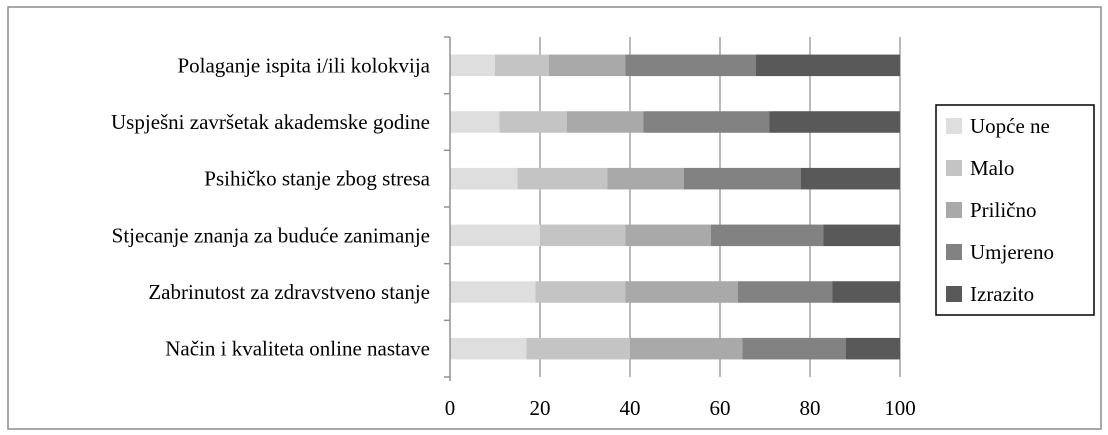 The image size is (1108, 435). Describe the element at coordinates (472, 65) in the screenshot. I see `bar-uopce-ne-polaganje-ispita-i-ili-kolokvija` at that location.